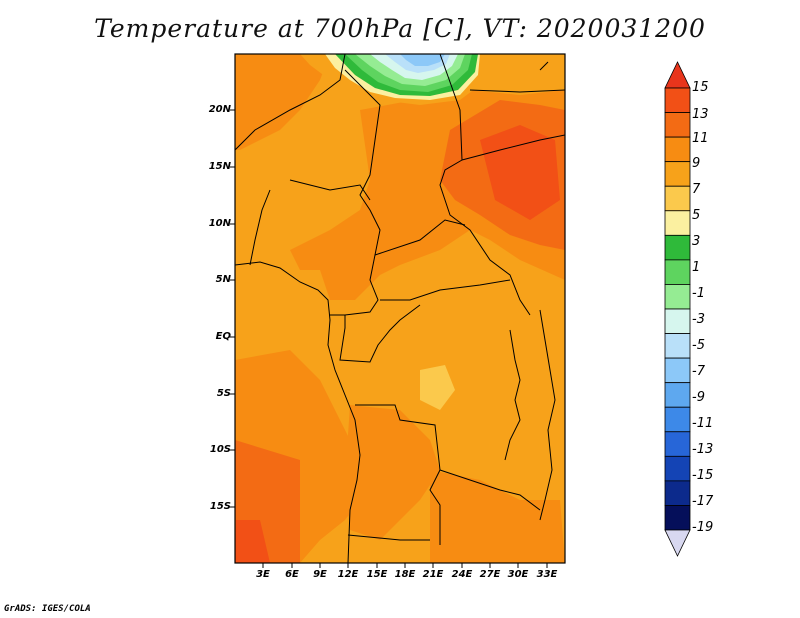 The height and width of the screenshot is (618, 800). Describe the element at coordinates (703, 475) in the screenshot. I see `colorbar-label: -15` at that location.